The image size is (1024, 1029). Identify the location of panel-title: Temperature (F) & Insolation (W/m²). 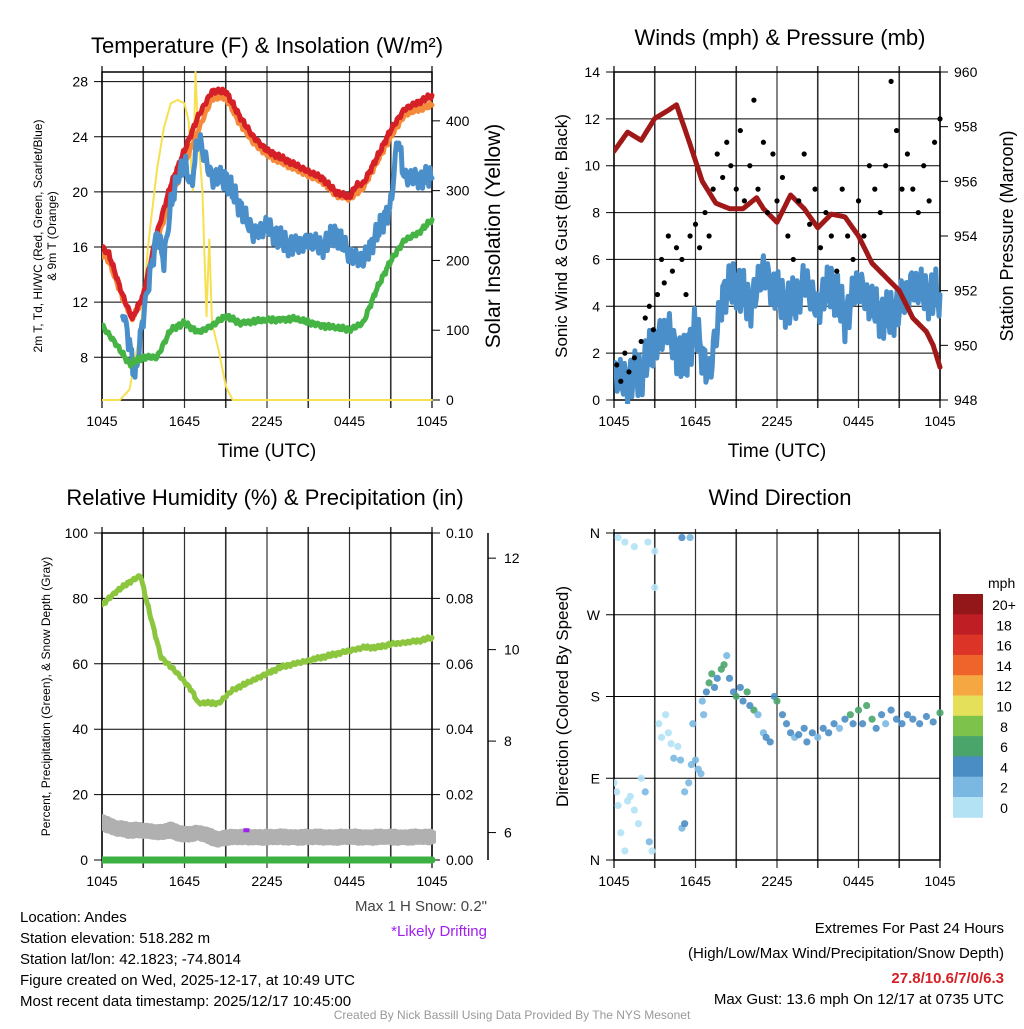
(267, 45).